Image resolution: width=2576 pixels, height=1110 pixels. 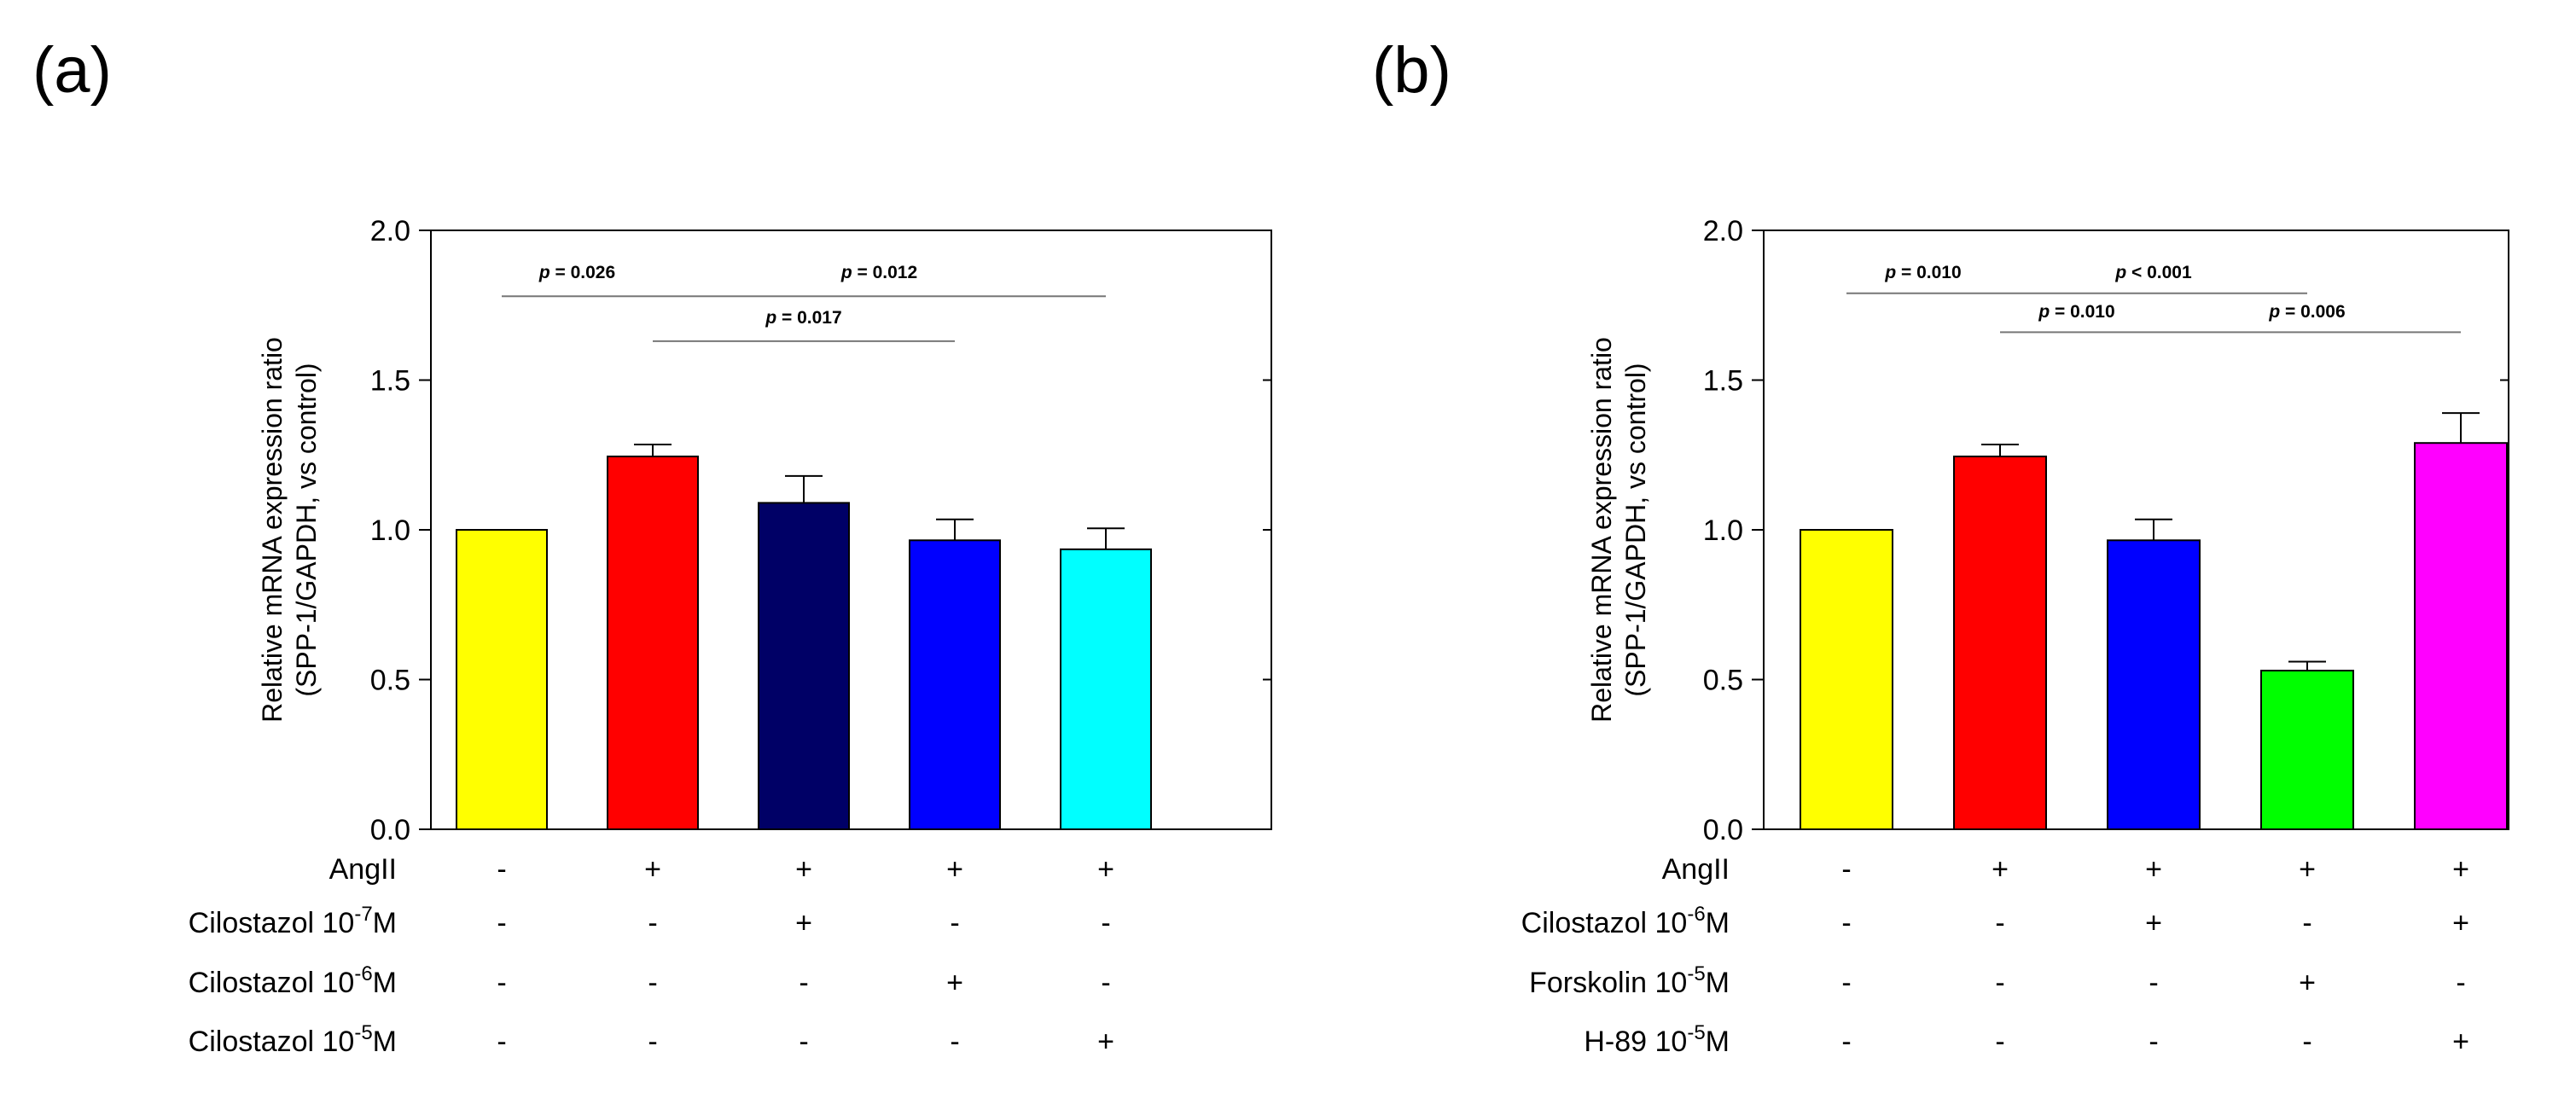 I want to click on p-value-label: p = 0.026, so click(x=576, y=272).